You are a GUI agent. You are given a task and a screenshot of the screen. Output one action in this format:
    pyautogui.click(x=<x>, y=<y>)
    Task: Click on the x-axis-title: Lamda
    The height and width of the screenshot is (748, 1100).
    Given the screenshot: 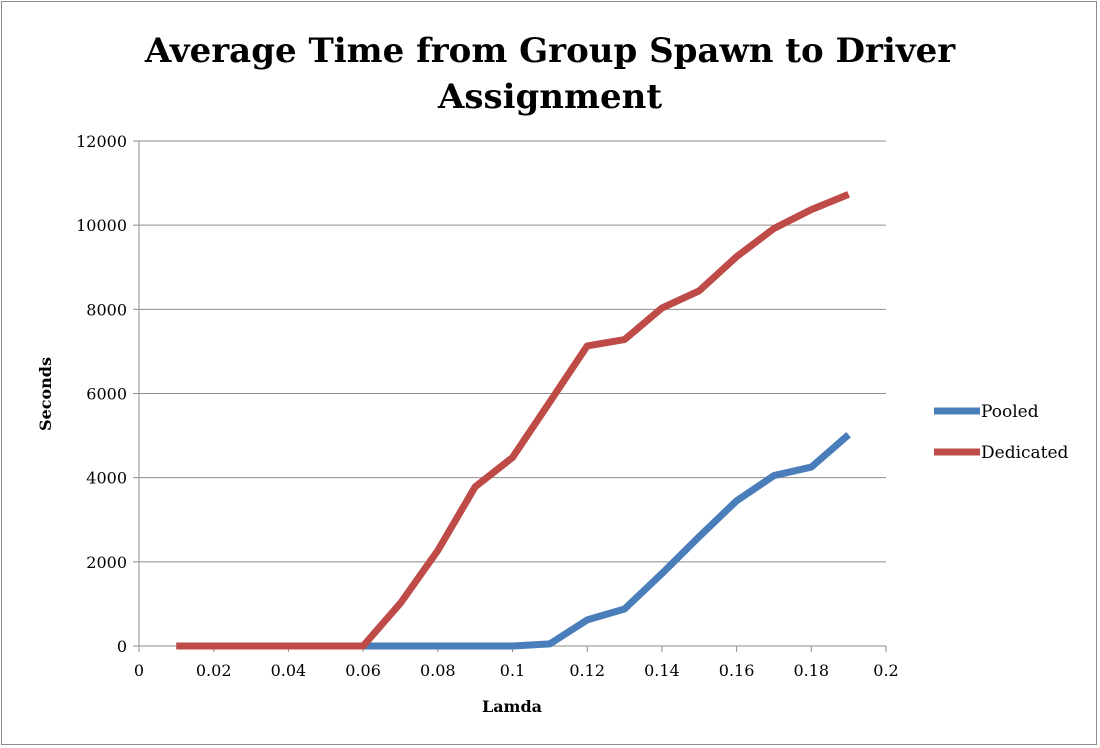 What is the action you would take?
    pyautogui.click(x=512, y=706)
    